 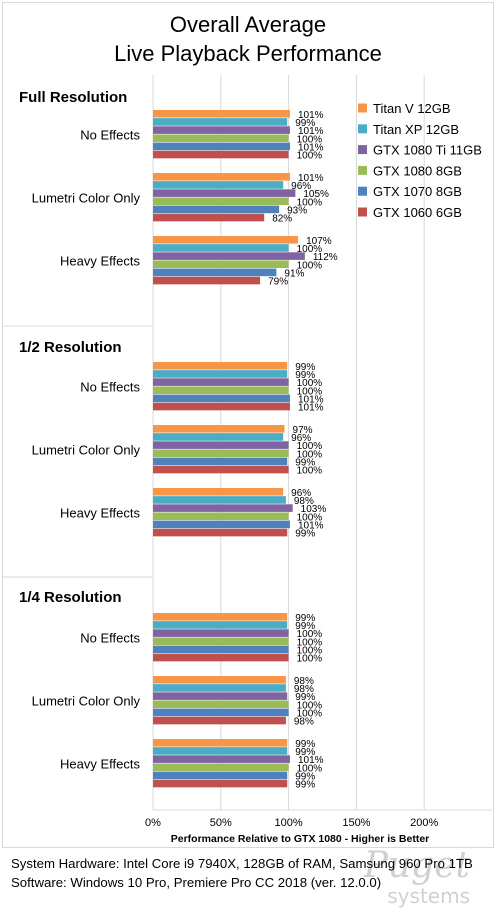 What do you see at coordinates (221, 201) in the screenshot?
I see `bar-g1-c2-s4` at bounding box center [221, 201].